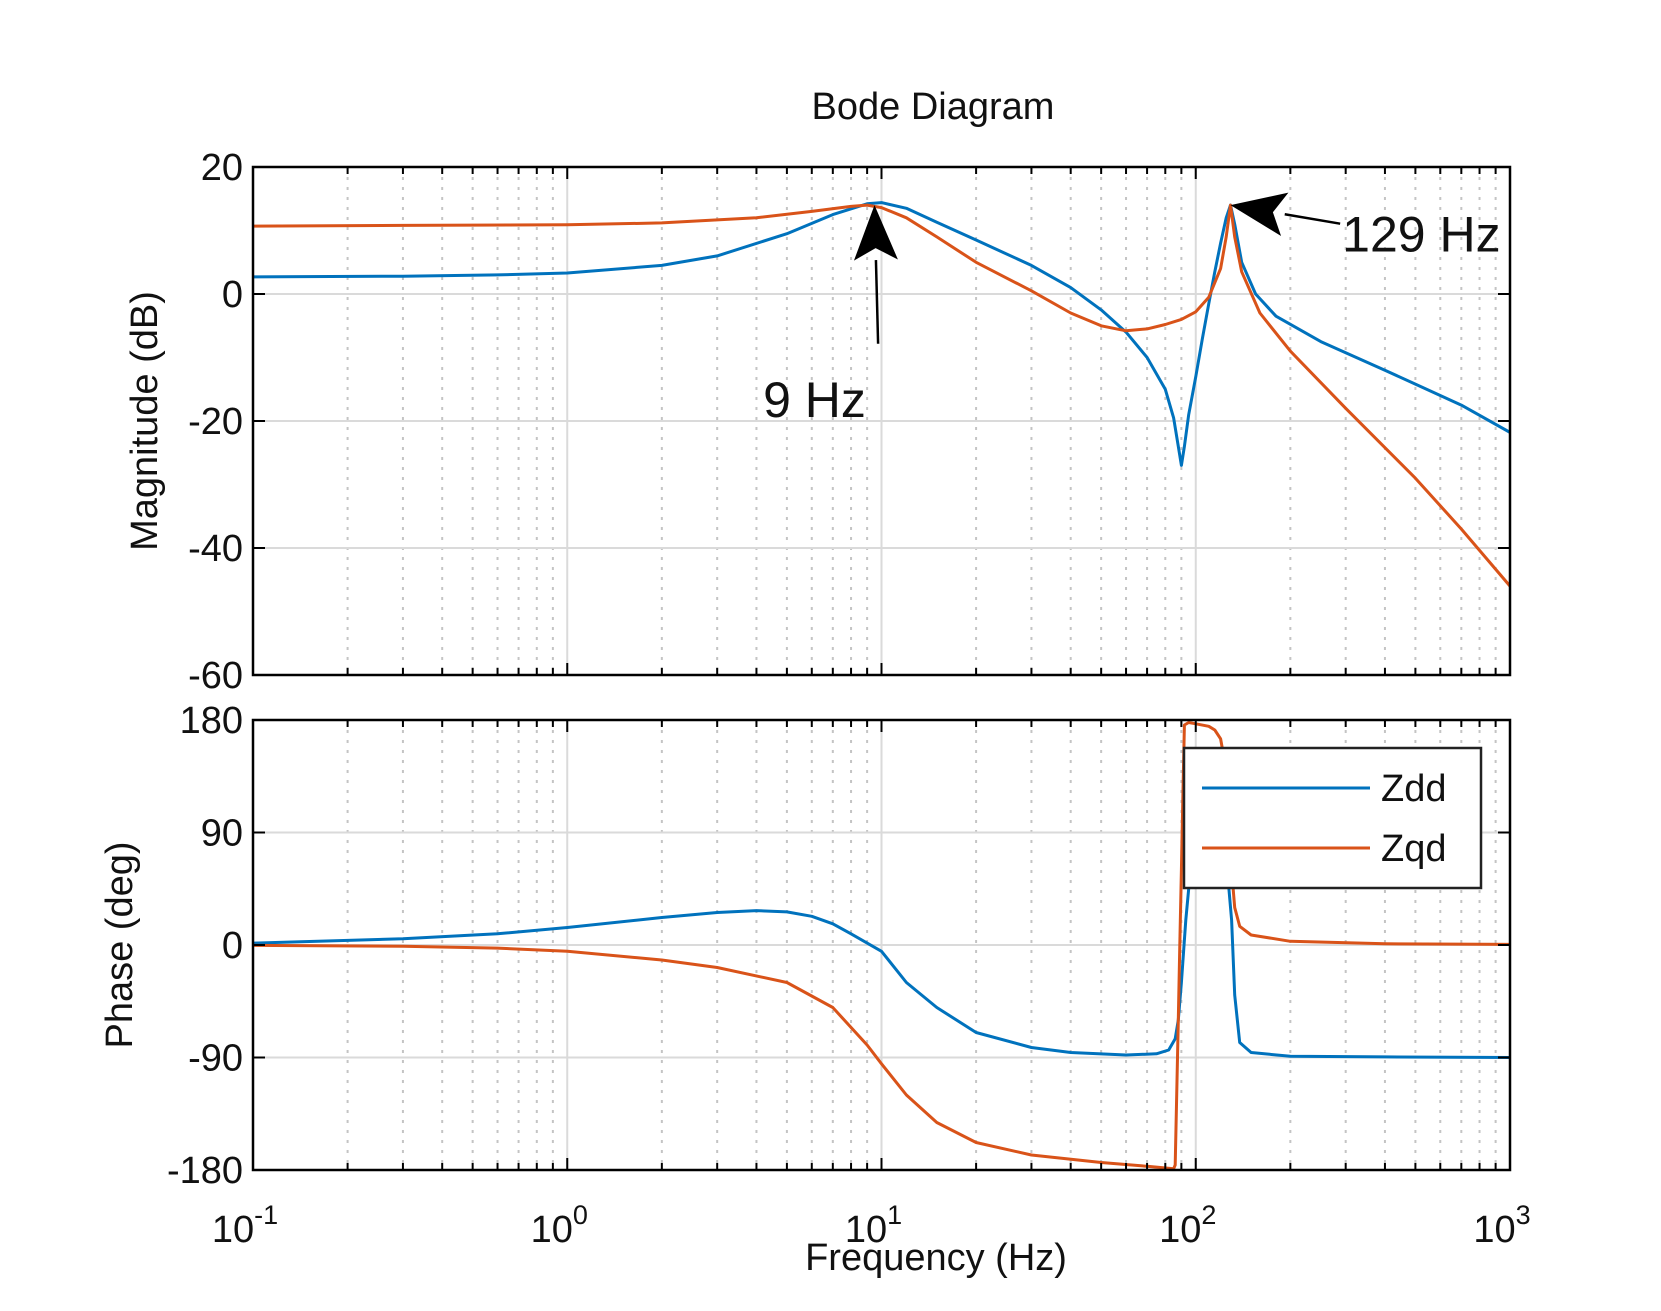  Describe the element at coordinates (215, 676) in the screenshot. I see `magnitude-y-tick-label: -60` at that location.